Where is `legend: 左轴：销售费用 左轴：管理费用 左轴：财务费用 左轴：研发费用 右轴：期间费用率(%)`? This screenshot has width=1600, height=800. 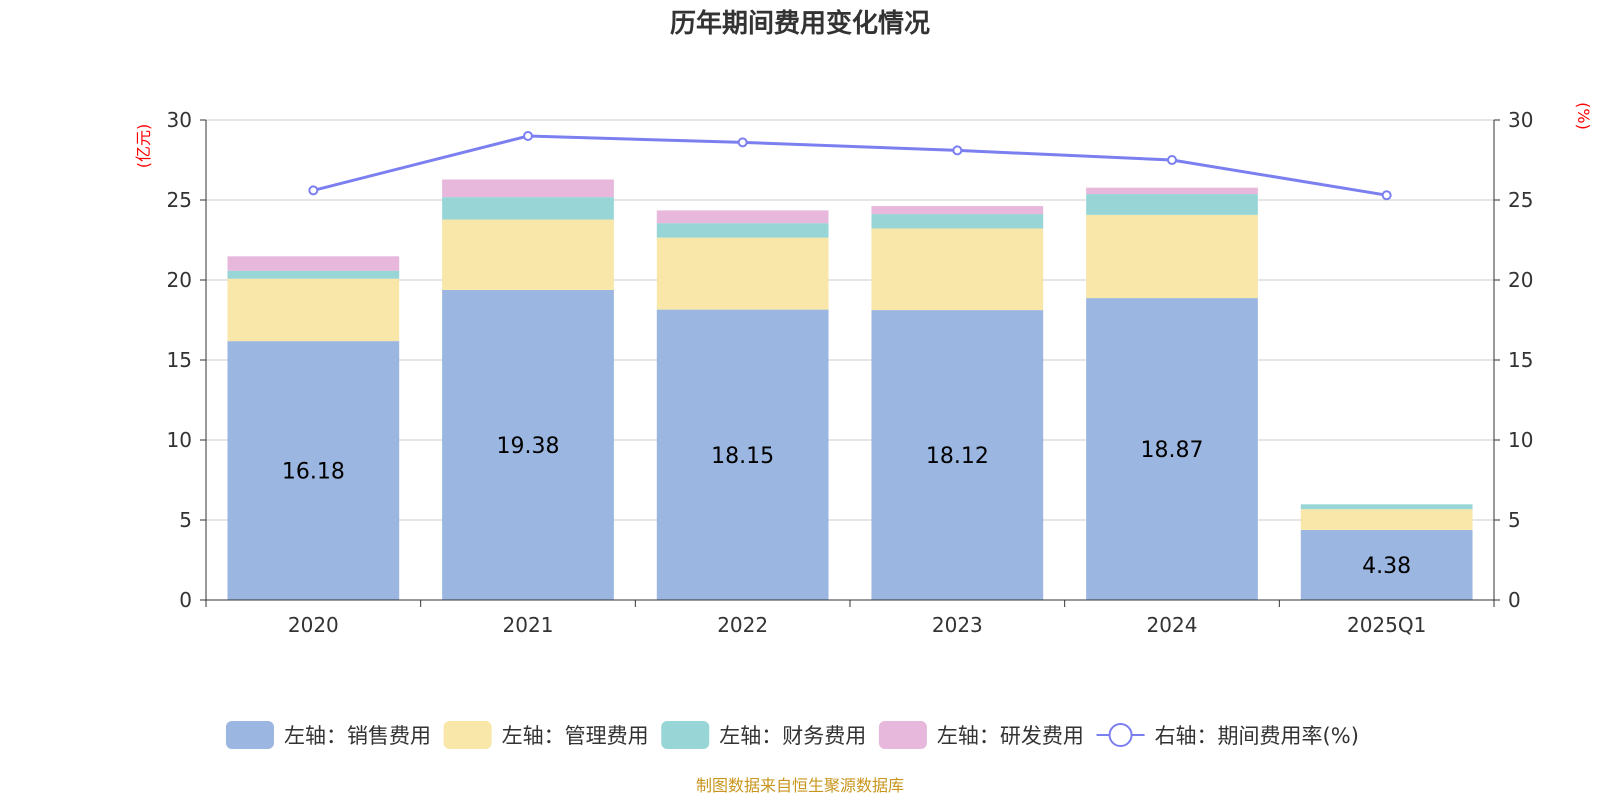
legend: 左轴：销售费用 左轴：管理费用 左轴：财务费用 左轴：研发费用 右轴：期间费用率(%) is located at coordinates (792, 735).